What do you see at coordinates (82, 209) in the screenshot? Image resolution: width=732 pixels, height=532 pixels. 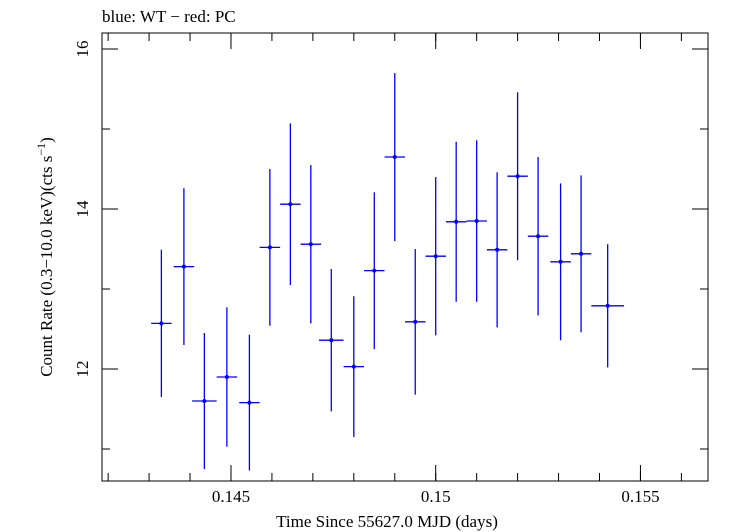 I see `y-tick-label: 14` at bounding box center [82, 209].